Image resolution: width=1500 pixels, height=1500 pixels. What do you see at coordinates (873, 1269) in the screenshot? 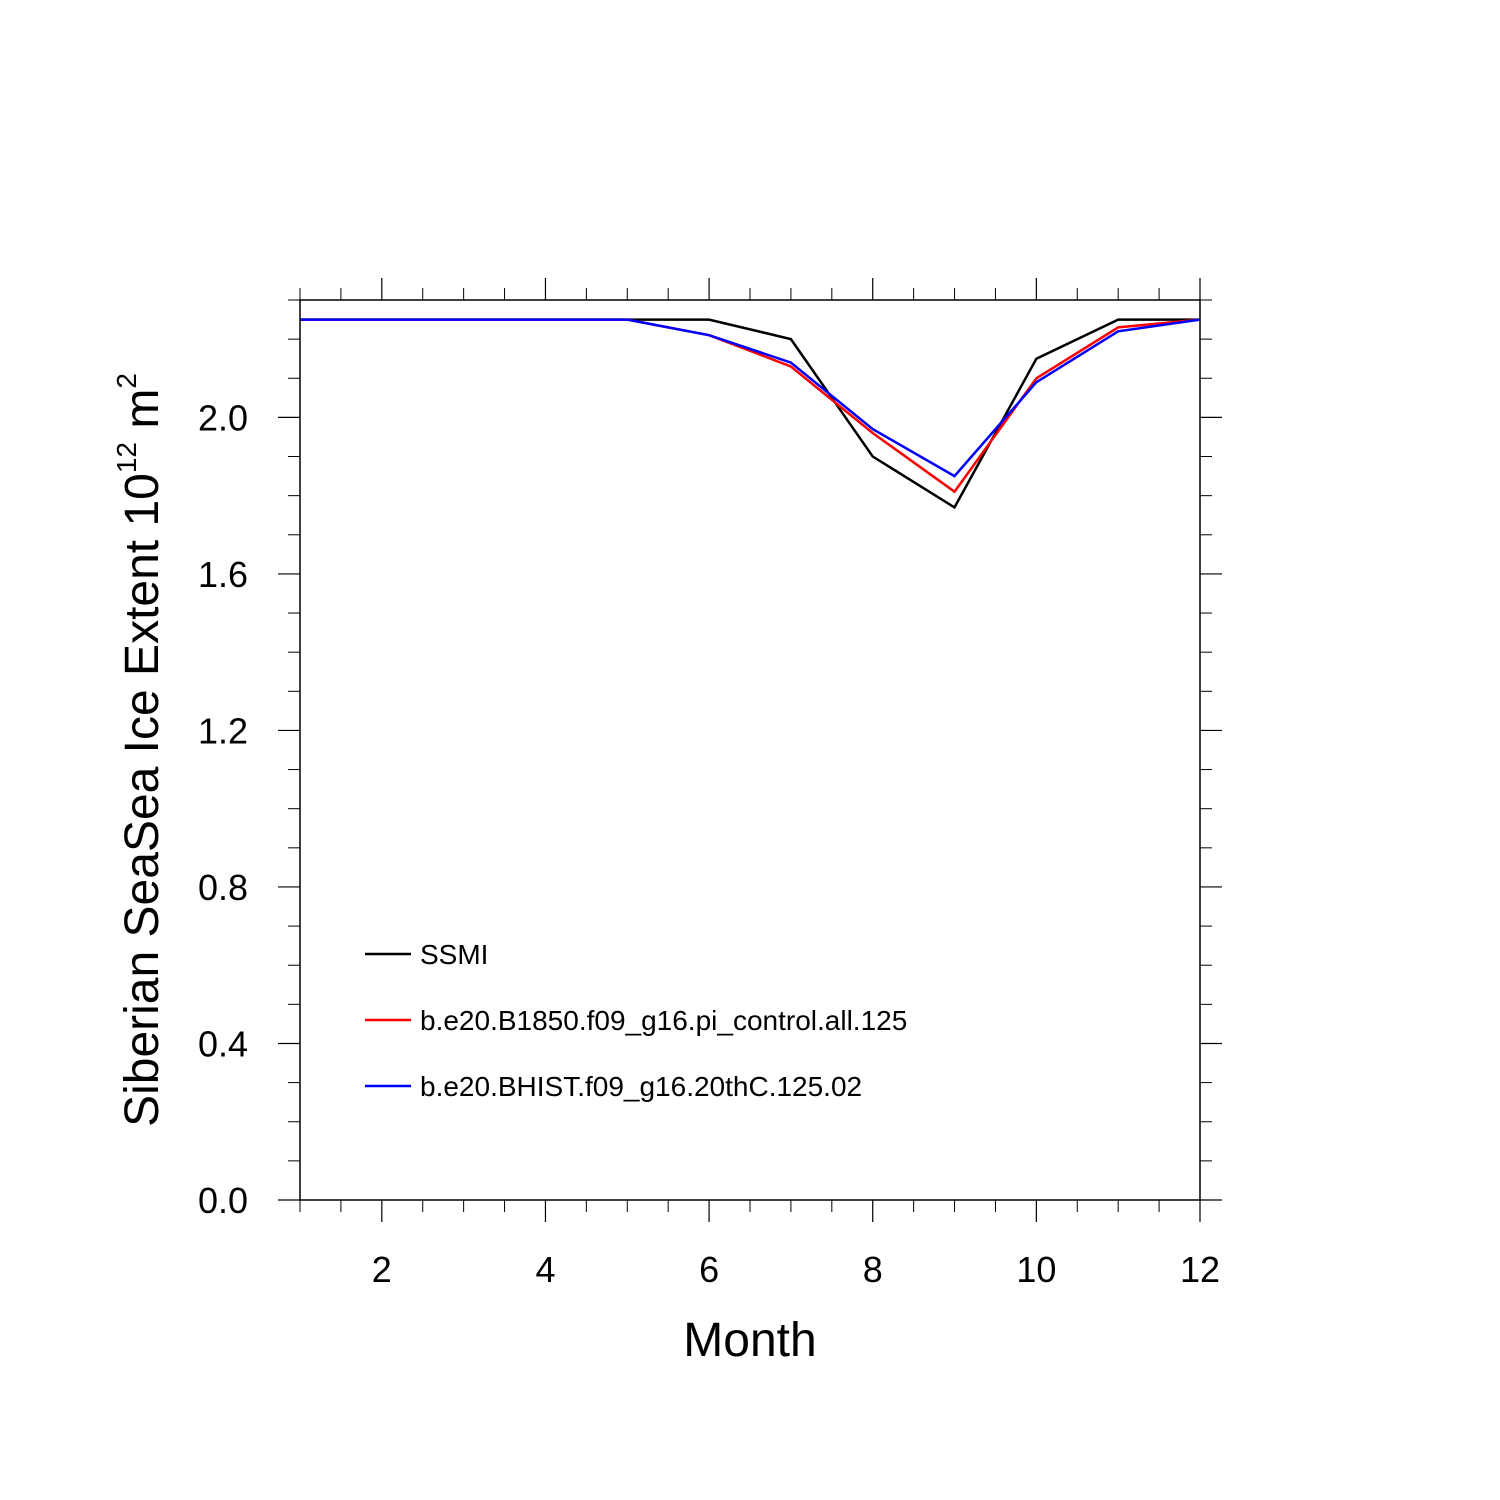
I see `x-tick-label: 8` at bounding box center [873, 1269].